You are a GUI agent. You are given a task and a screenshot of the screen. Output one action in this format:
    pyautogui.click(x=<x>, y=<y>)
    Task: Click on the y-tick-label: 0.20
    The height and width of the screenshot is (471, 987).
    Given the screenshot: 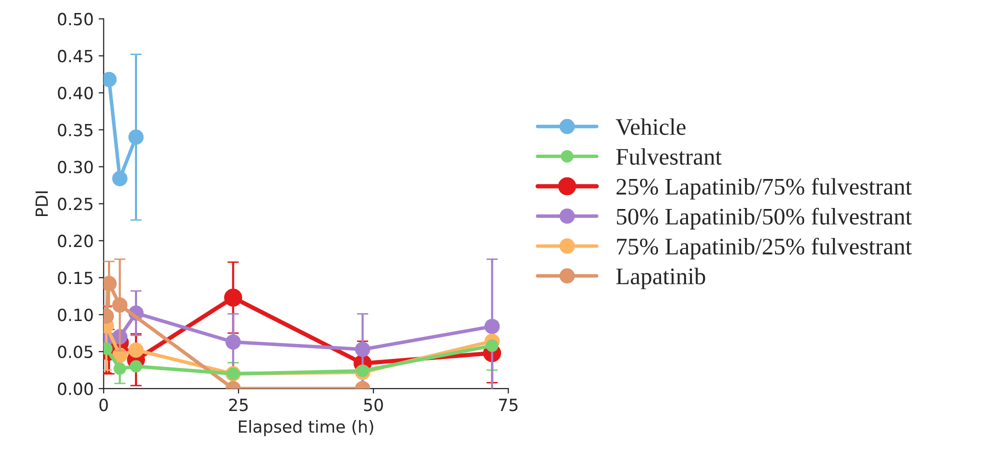 What is the action you would take?
    pyautogui.click(x=75, y=241)
    